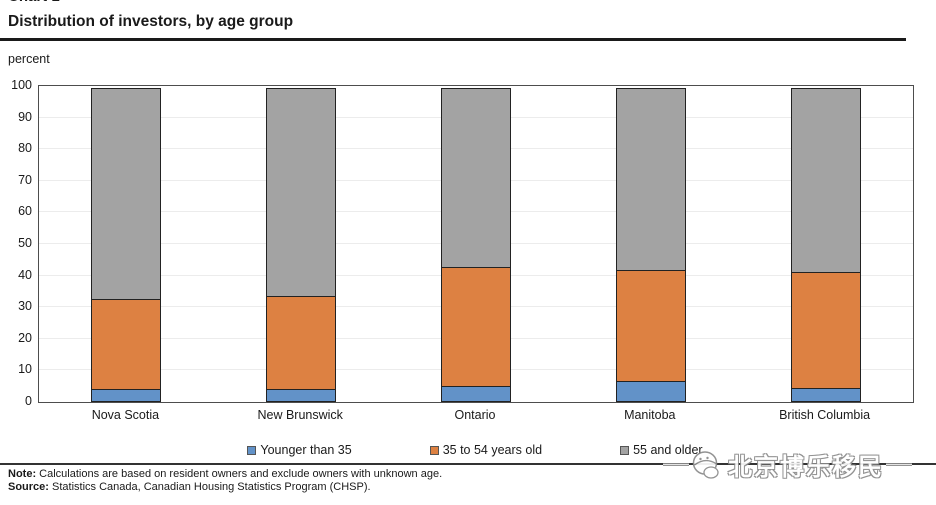  I want to click on watermark-left-line, so click(676, 464).